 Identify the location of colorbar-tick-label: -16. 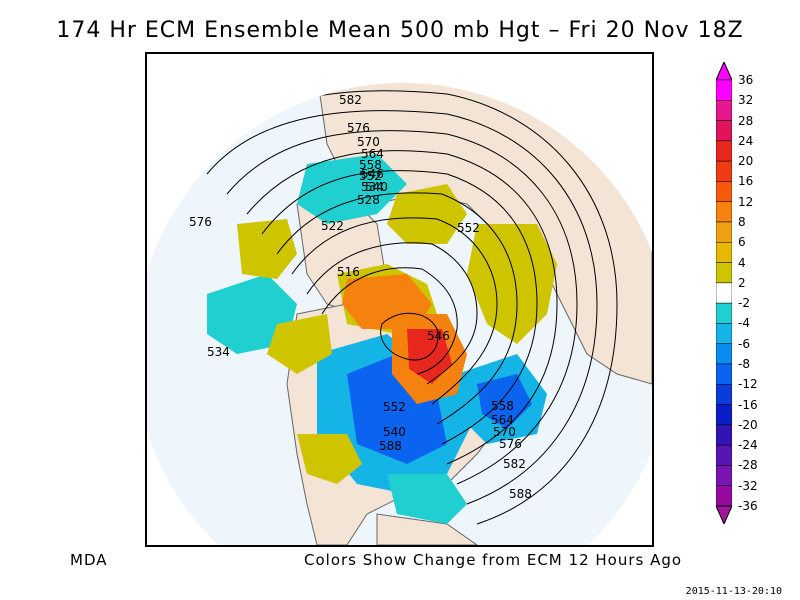
(748, 404).